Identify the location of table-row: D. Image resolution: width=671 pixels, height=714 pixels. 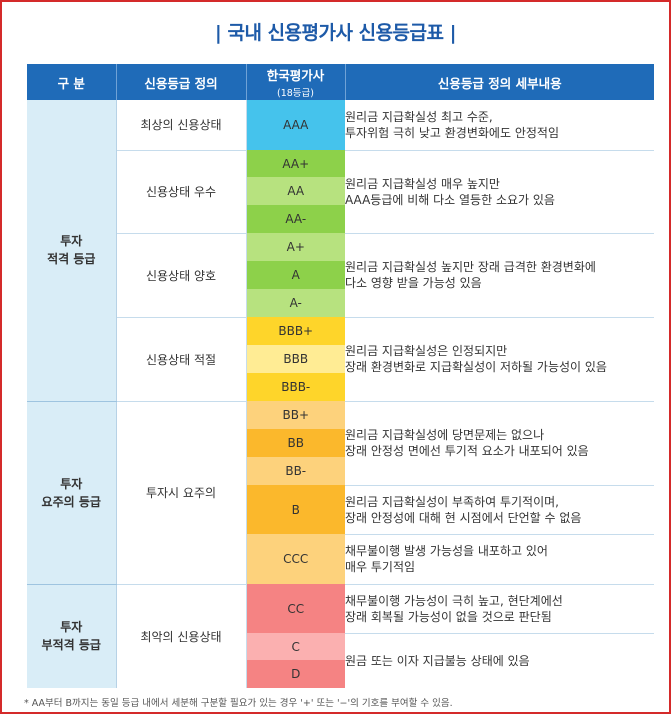
(340, 674).